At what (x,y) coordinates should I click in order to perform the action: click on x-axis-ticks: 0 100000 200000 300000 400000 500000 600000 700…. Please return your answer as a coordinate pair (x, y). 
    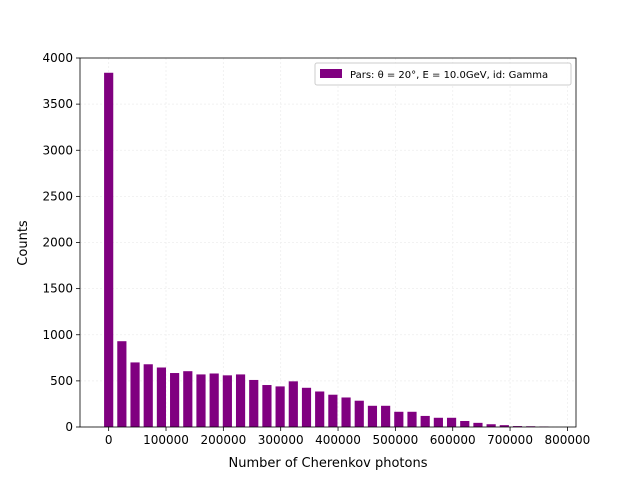
    Looking at the image, I should click on (347, 437).